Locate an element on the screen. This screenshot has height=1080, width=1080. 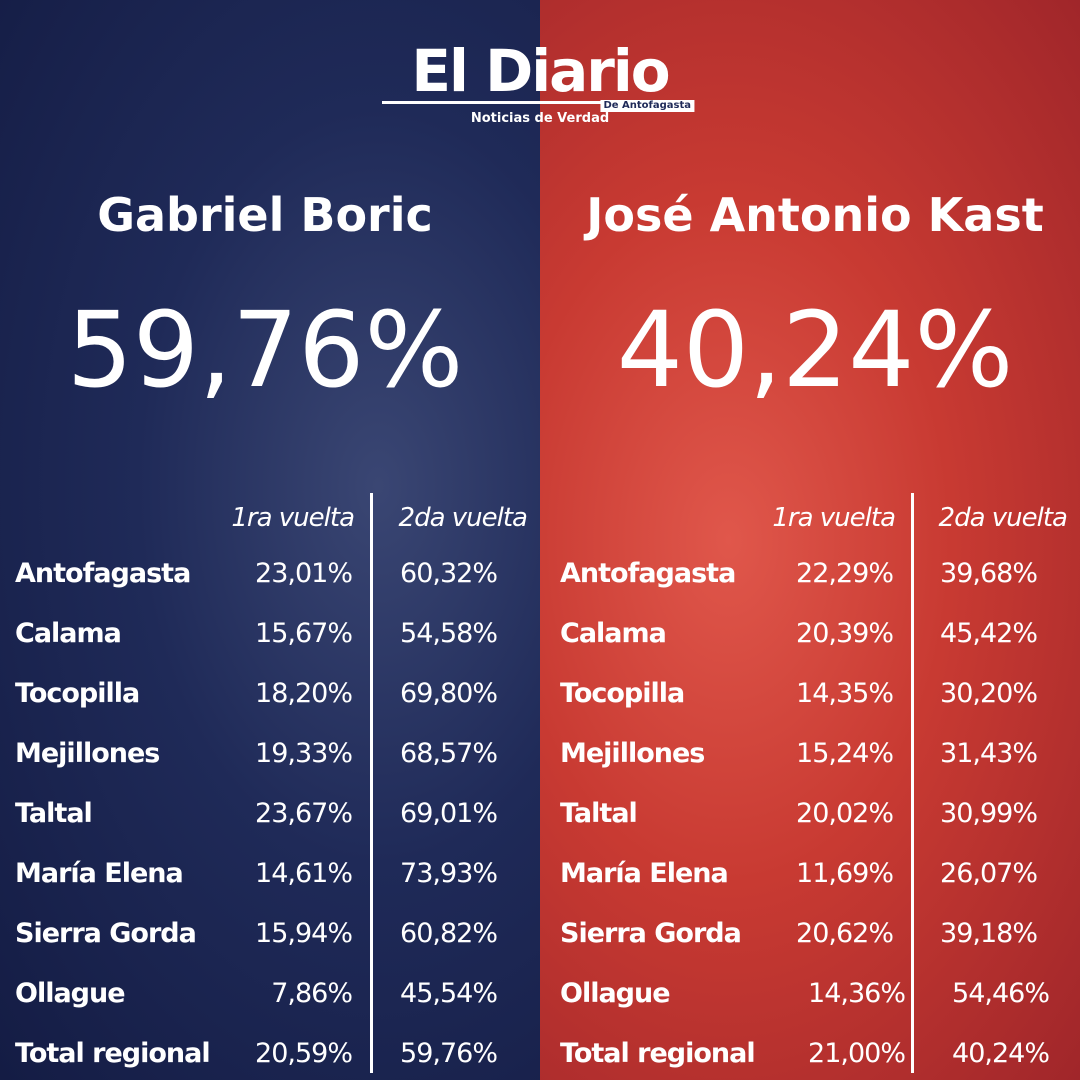
second-round-value: 69,01% is located at coordinates (449, 813).